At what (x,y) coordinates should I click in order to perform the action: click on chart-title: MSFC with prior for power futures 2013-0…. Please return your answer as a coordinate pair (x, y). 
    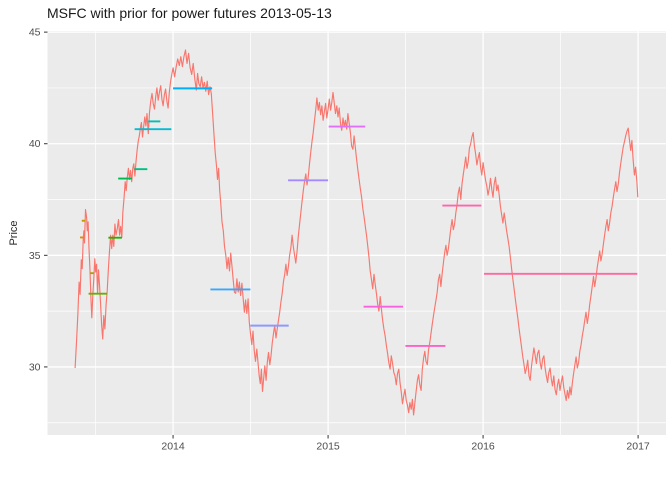
    Looking at the image, I should click on (189, 13).